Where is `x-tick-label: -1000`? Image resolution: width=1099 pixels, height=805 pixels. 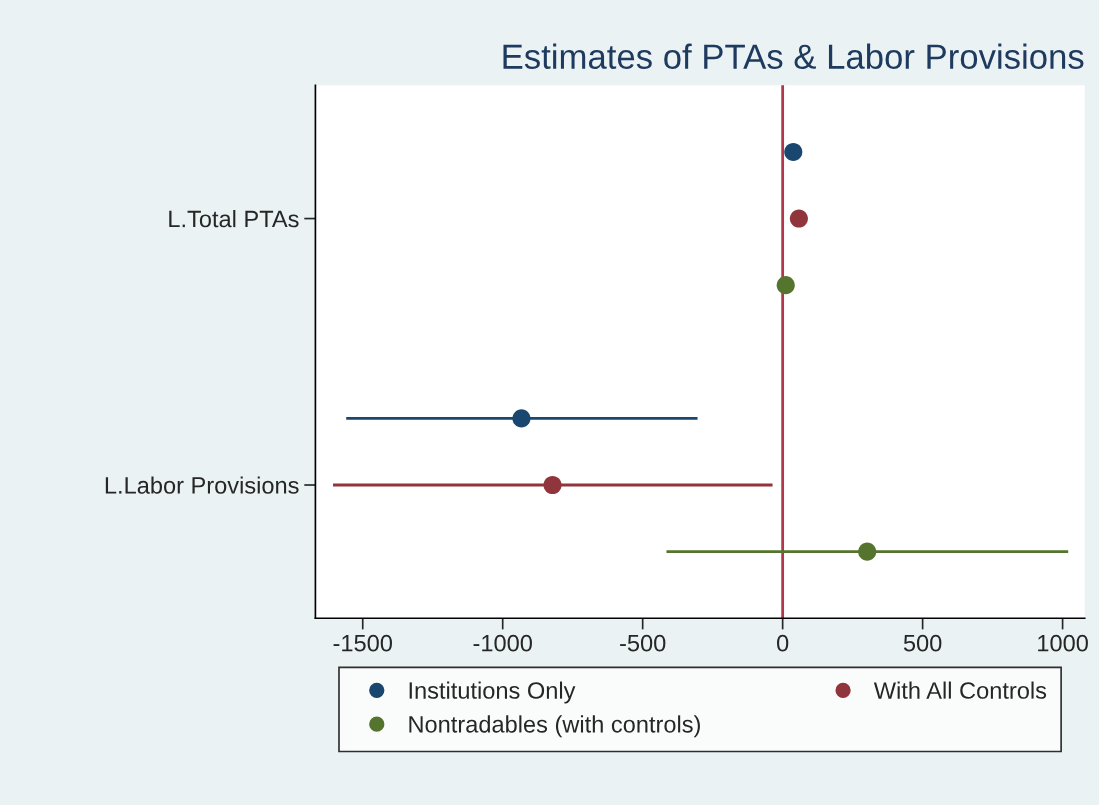
x-tick-label: -1000 is located at coordinates (502, 643).